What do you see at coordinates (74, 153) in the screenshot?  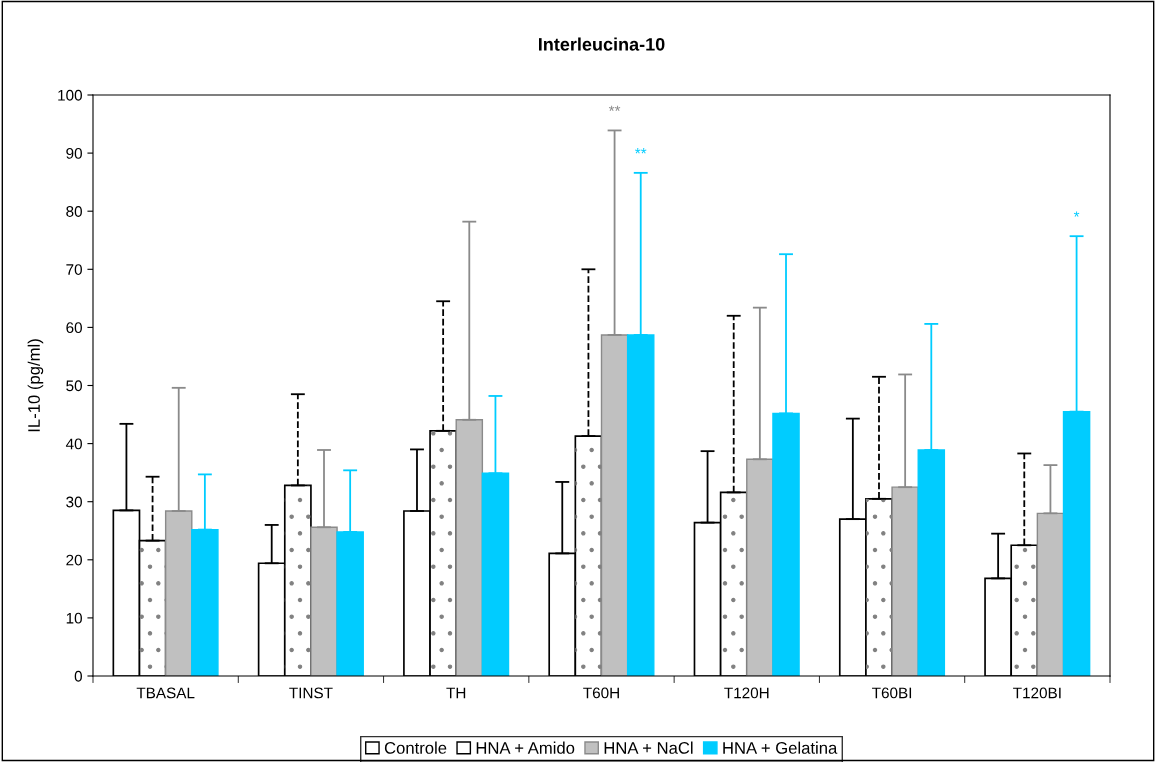 I see `y-tick-label: 90` at bounding box center [74, 153].